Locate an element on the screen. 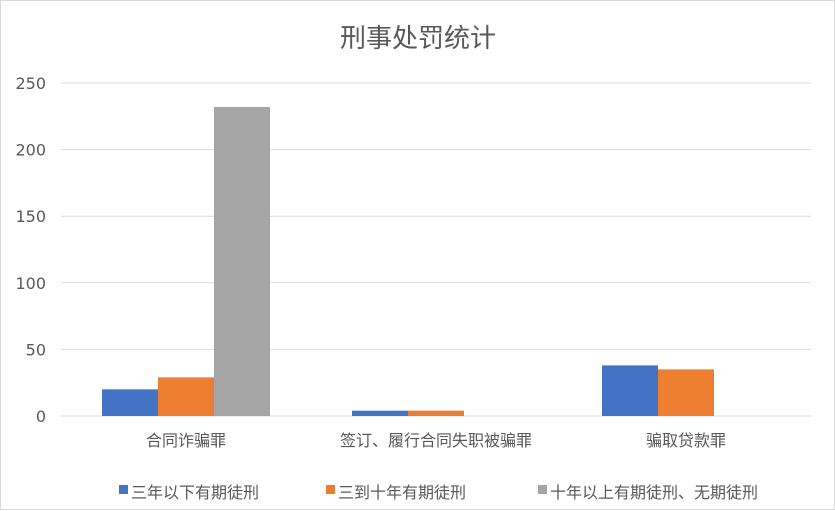  y-tick-label: 150 is located at coordinates (30, 216).